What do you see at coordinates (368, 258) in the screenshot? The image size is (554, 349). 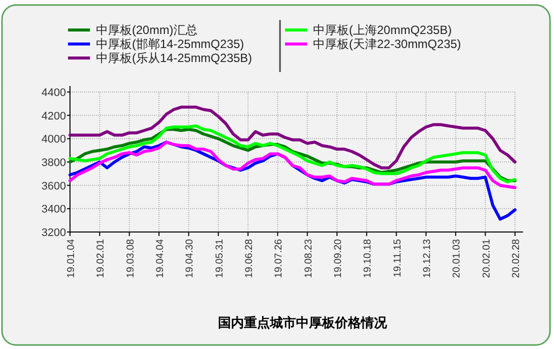 I see `x-tick-label: 19.10.18` at bounding box center [368, 258].